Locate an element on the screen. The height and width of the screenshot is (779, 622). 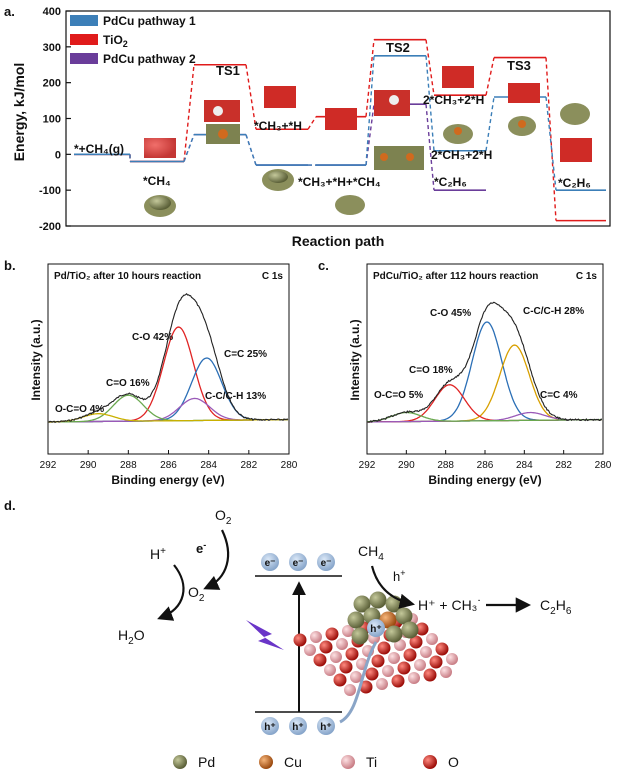
title-c: PdCu/TiO₂ after 112 hours reaction is located at coordinates (455, 276).